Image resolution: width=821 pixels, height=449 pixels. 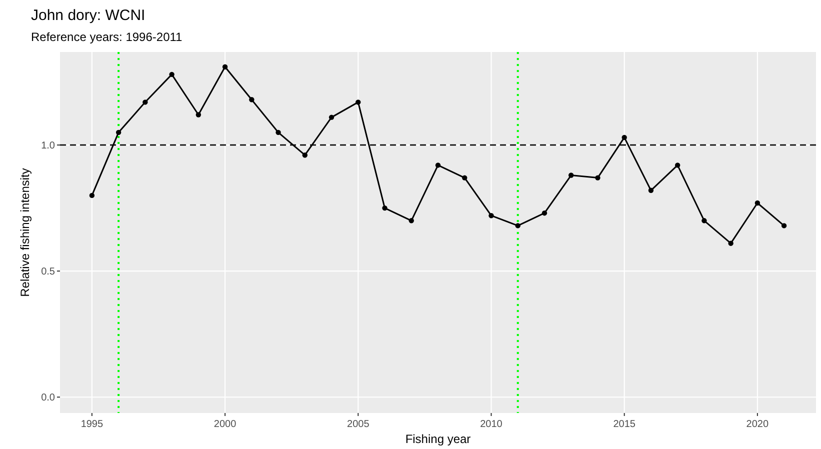 What do you see at coordinates (358, 424) in the screenshot?
I see `x-tick-label: 2005` at bounding box center [358, 424].